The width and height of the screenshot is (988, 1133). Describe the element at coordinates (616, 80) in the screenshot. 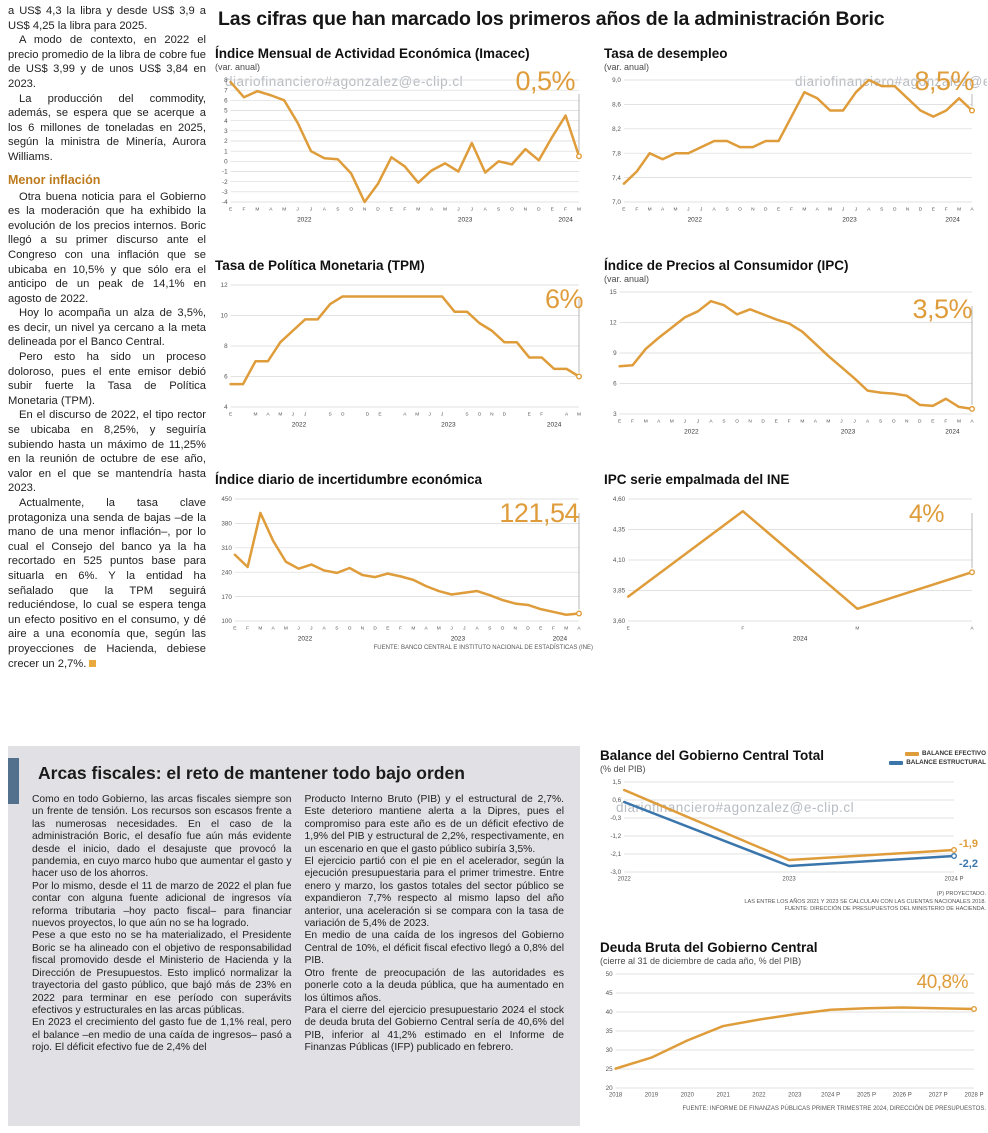

I see `svg-text: 9,0` at that location.